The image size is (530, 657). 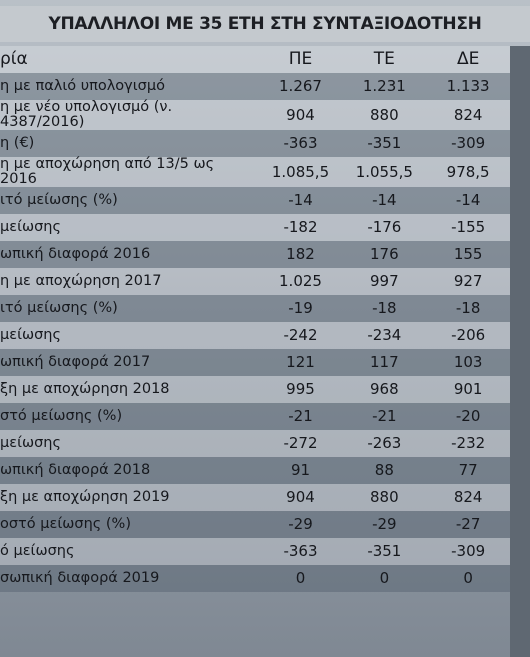 What do you see at coordinates (300, 254) in the screenshot?
I see `value-cell: 182` at bounding box center [300, 254].